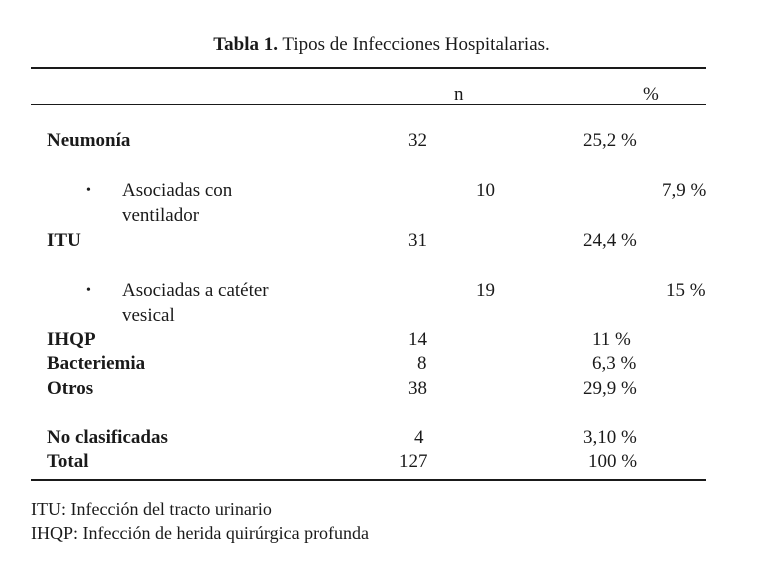  I want to click on top-rule, so click(368, 68).